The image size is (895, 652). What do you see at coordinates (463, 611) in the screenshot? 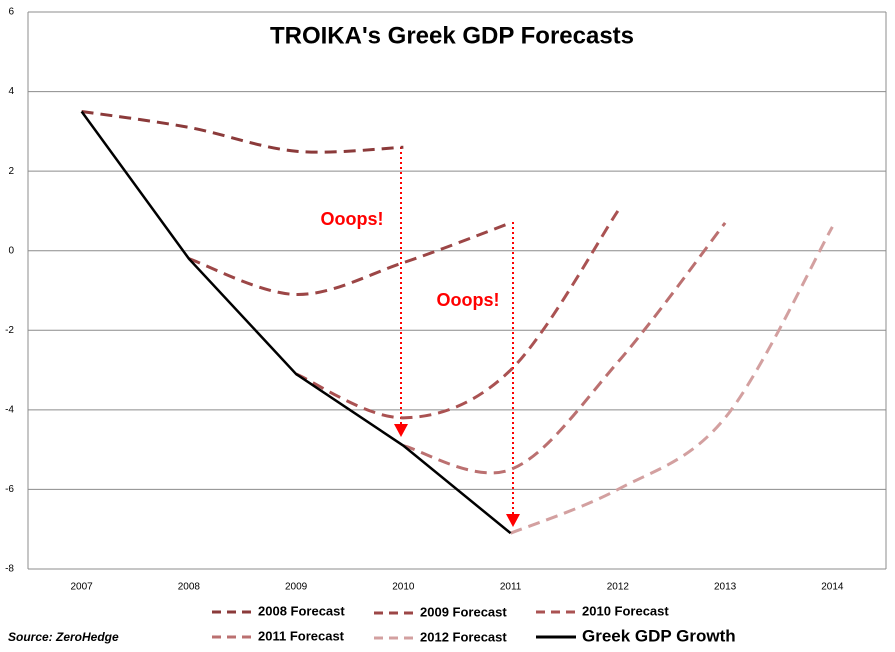
I see `legend-label: 2009 Forecast` at bounding box center [463, 611].